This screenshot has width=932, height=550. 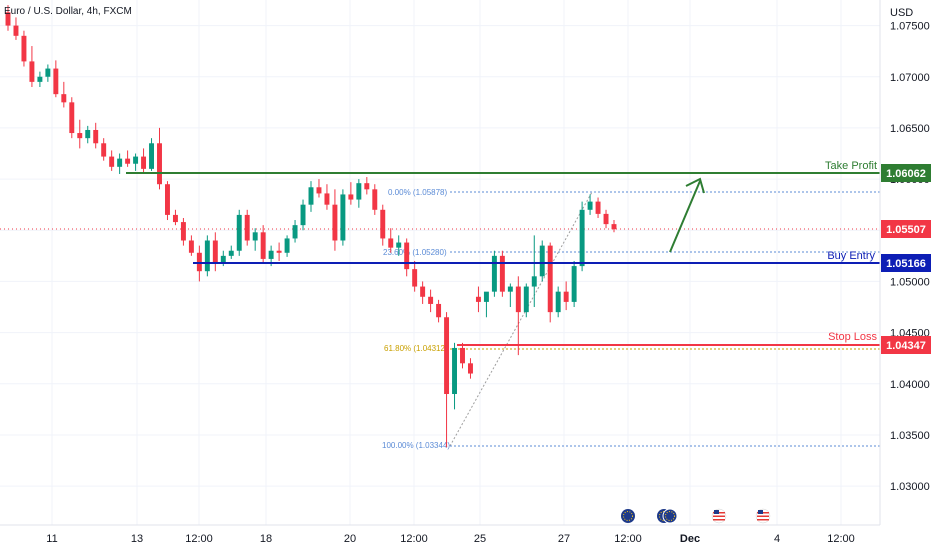 I want to click on time-tick-label: 13, so click(x=137, y=539).